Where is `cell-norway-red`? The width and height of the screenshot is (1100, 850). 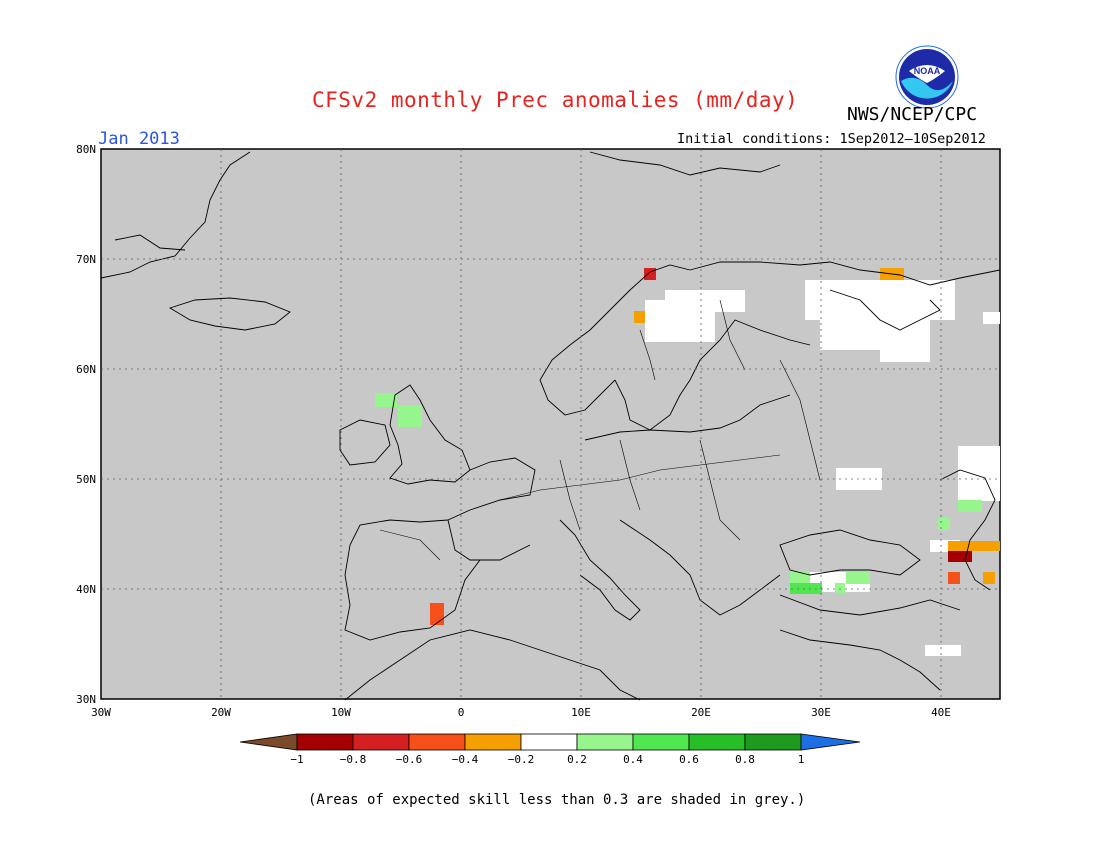 cell-norway-red is located at coordinates (650, 274).